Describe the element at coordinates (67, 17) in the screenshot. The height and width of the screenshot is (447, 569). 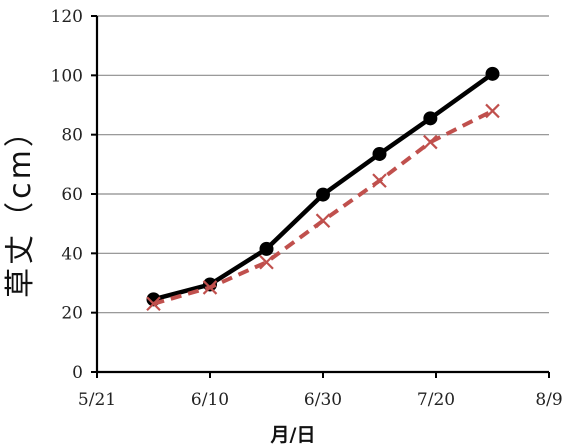
I see `y-tick-label: 120` at that location.